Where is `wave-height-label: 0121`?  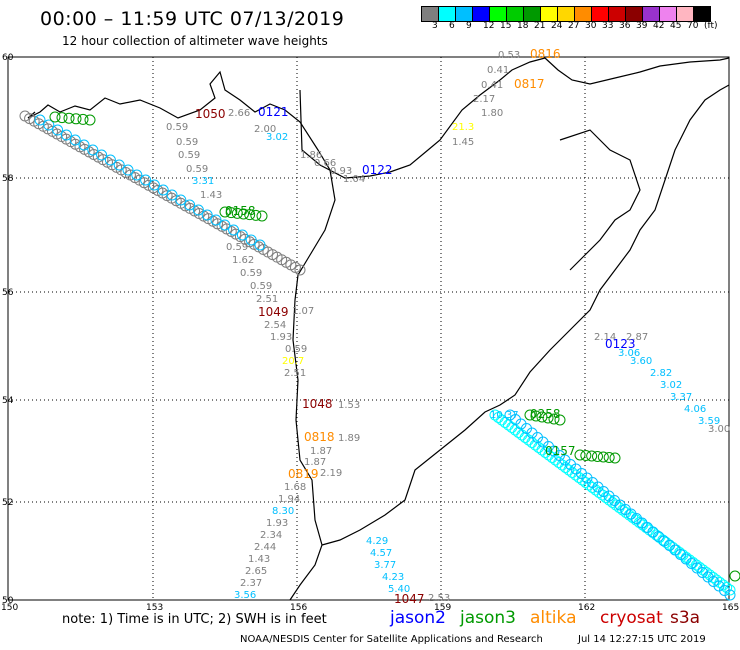 wave-height-label: 0121 is located at coordinates (273, 112).